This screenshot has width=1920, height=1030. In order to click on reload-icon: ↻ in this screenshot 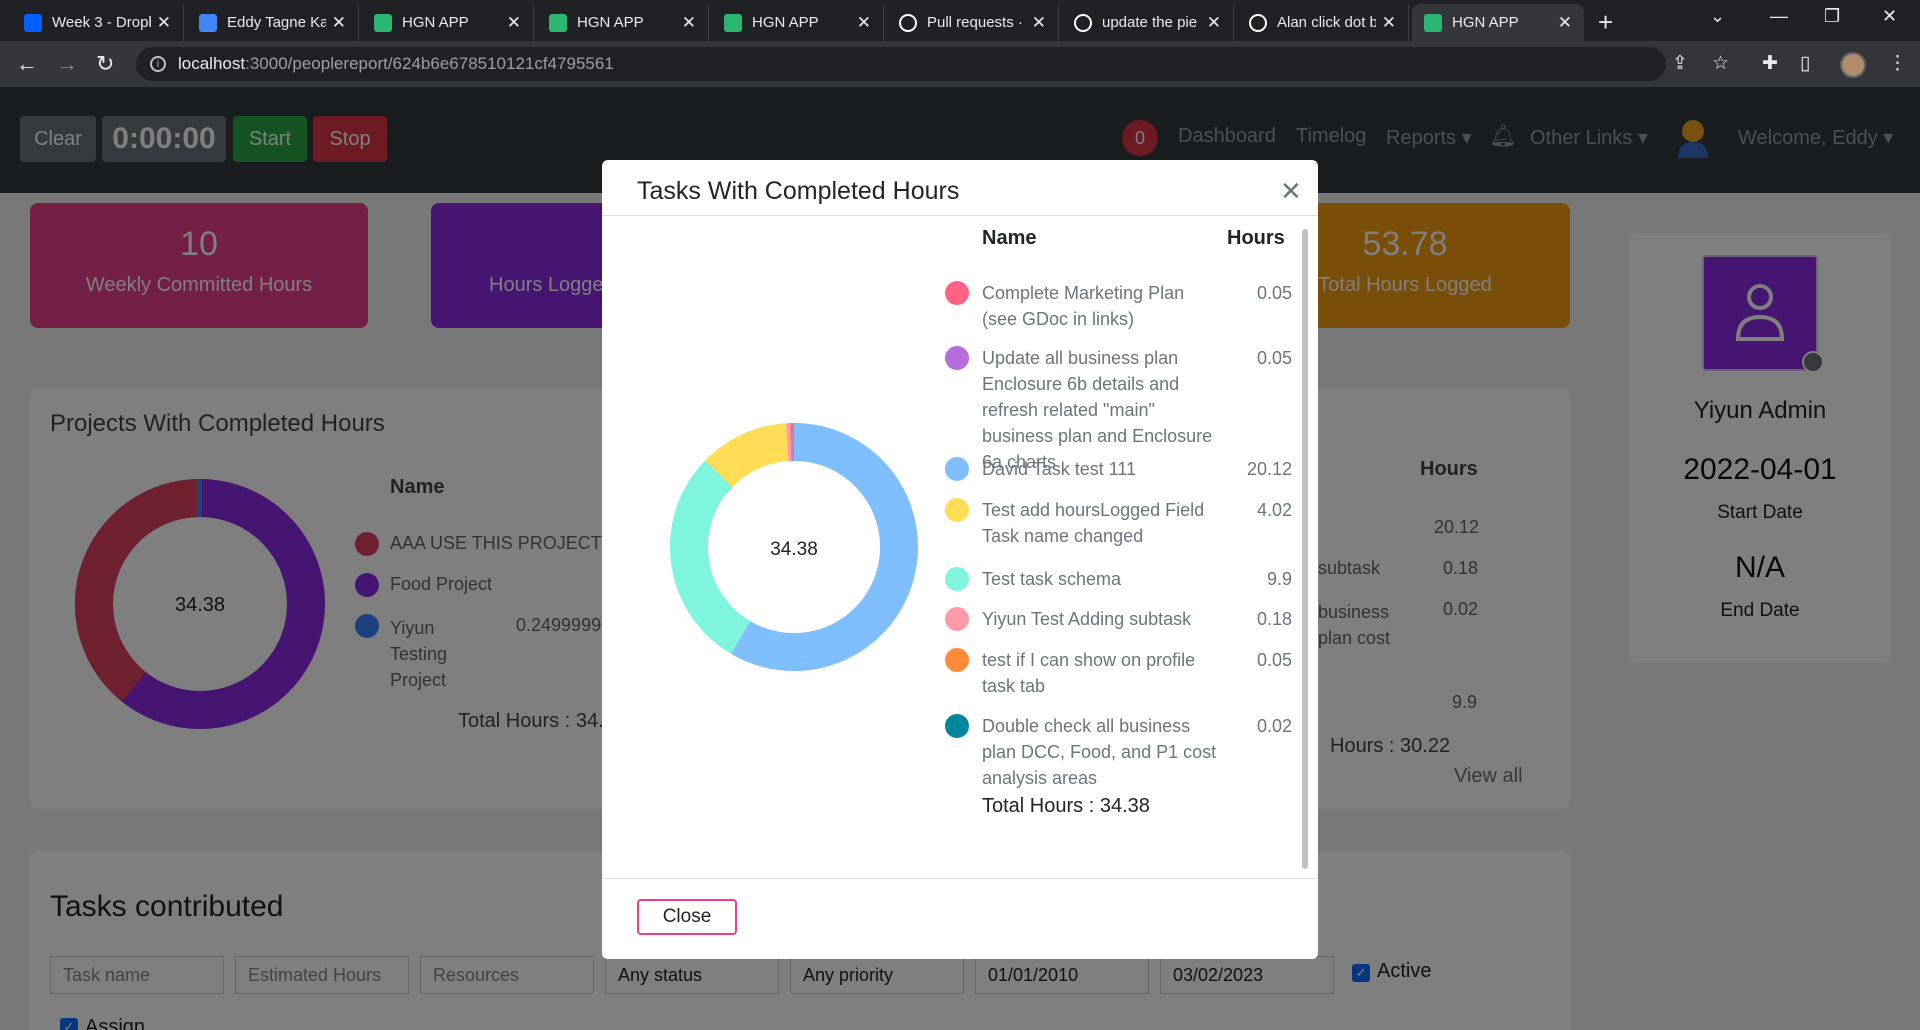, I will do `click(105, 63)`.